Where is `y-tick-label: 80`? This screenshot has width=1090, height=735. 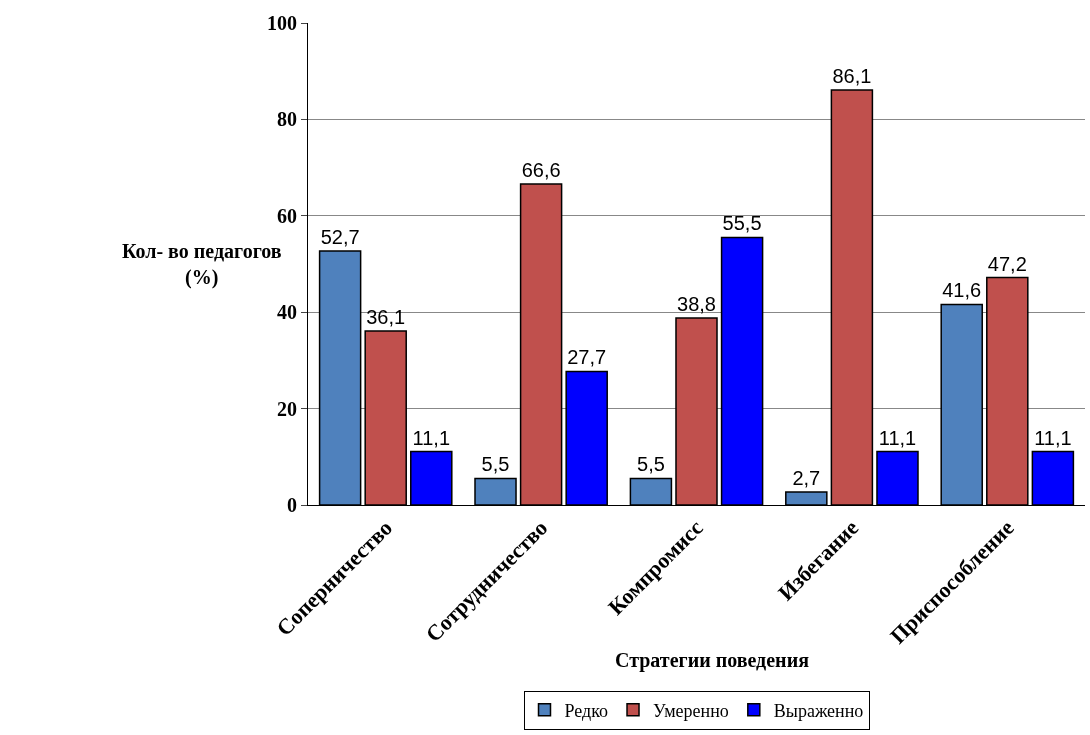 y-tick-label: 80 is located at coordinates (287, 119).